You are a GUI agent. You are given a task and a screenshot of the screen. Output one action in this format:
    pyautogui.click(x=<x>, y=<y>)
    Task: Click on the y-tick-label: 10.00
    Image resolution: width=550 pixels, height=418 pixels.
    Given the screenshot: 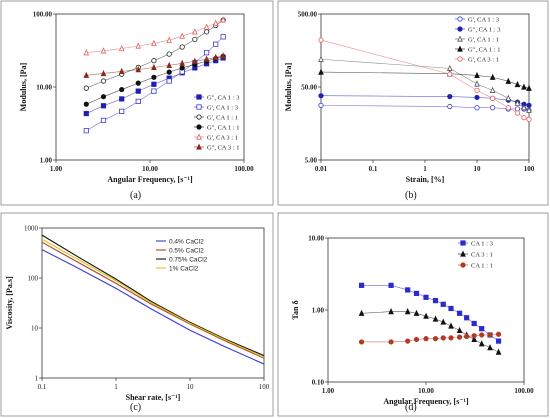 What is the action you would take?
    pyautogui.click(x=316, y=239)
    